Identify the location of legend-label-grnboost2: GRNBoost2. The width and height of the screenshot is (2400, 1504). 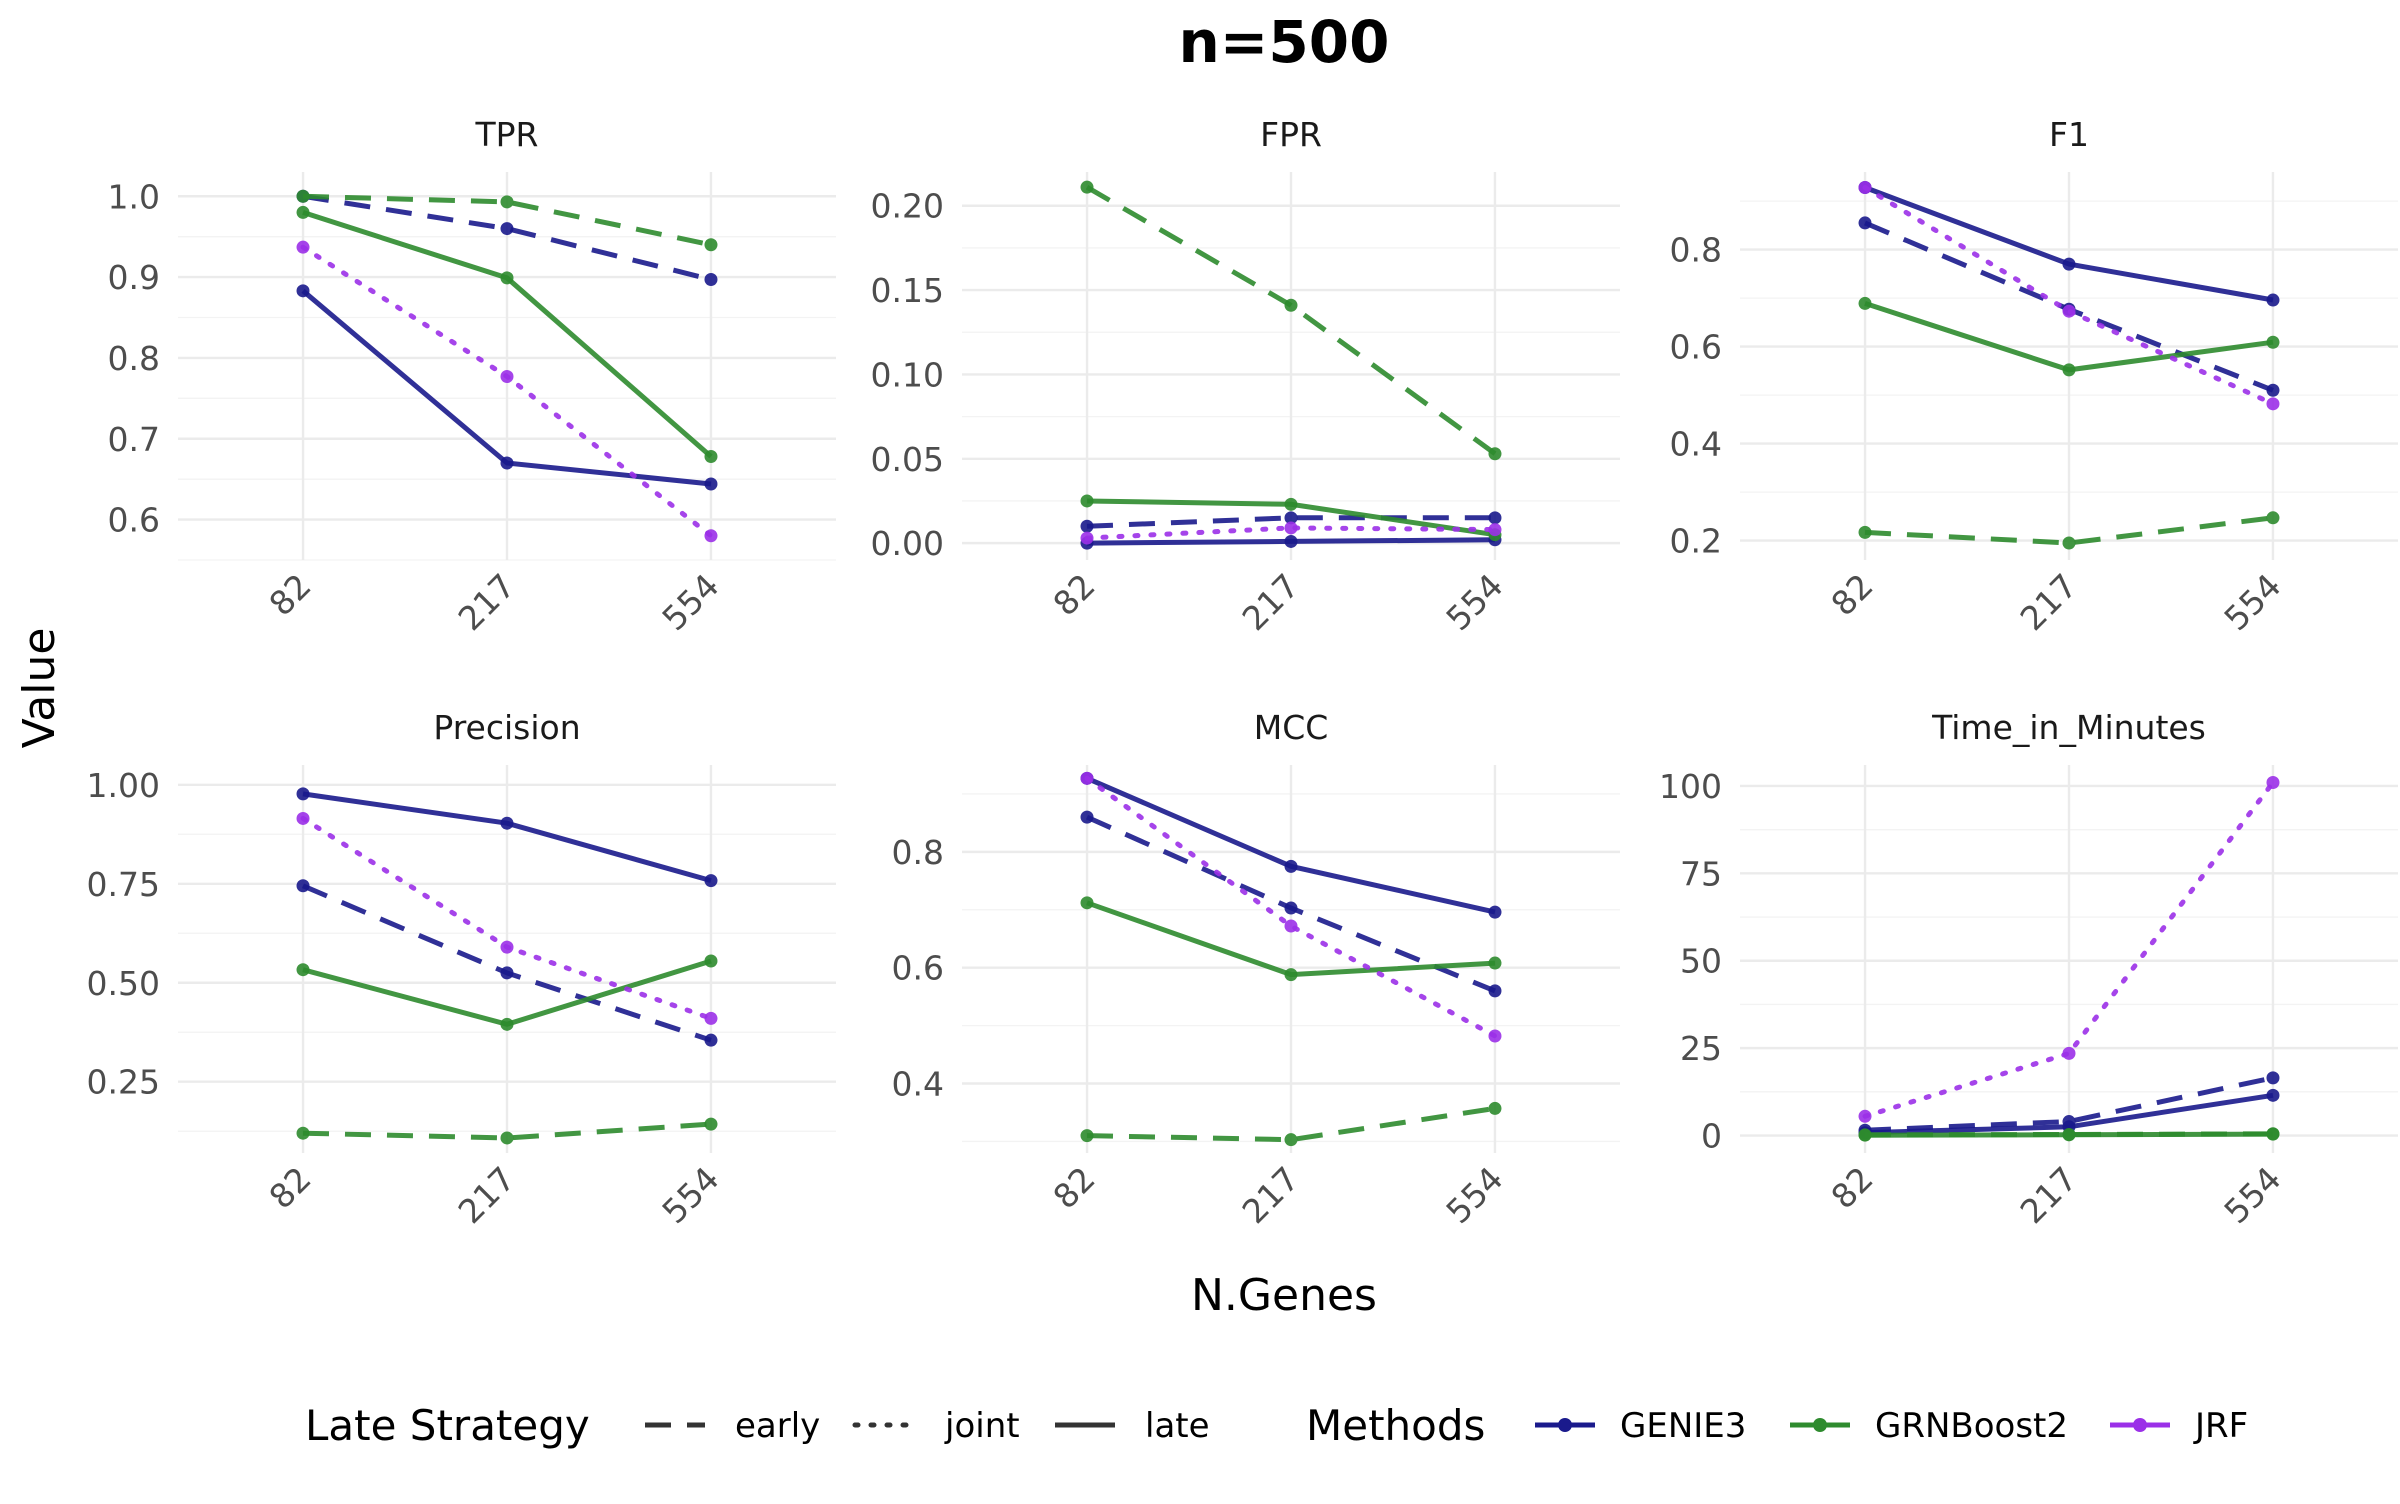
(1971, 1426).